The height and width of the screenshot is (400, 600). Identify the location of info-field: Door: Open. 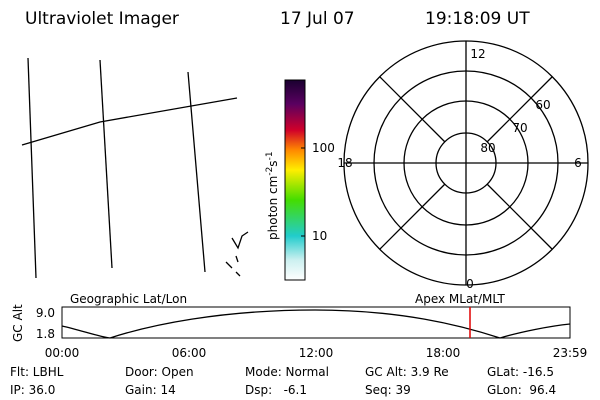
(159, 372).